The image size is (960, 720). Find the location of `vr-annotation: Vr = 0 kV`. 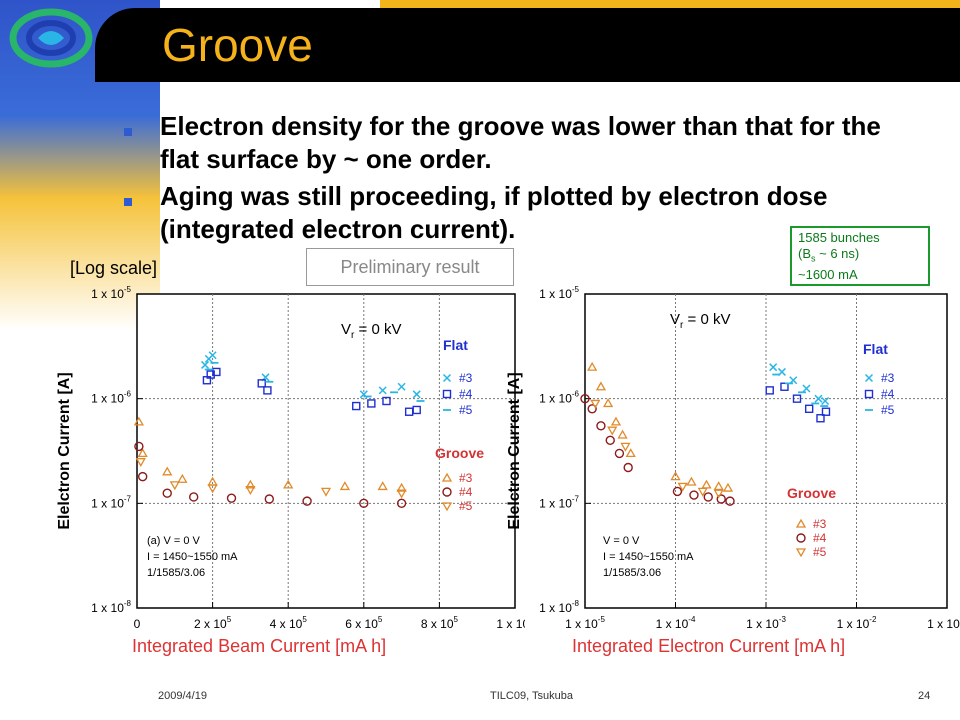

vr-annotation: Vr = 0 kV is located at coordinates (371, 331).